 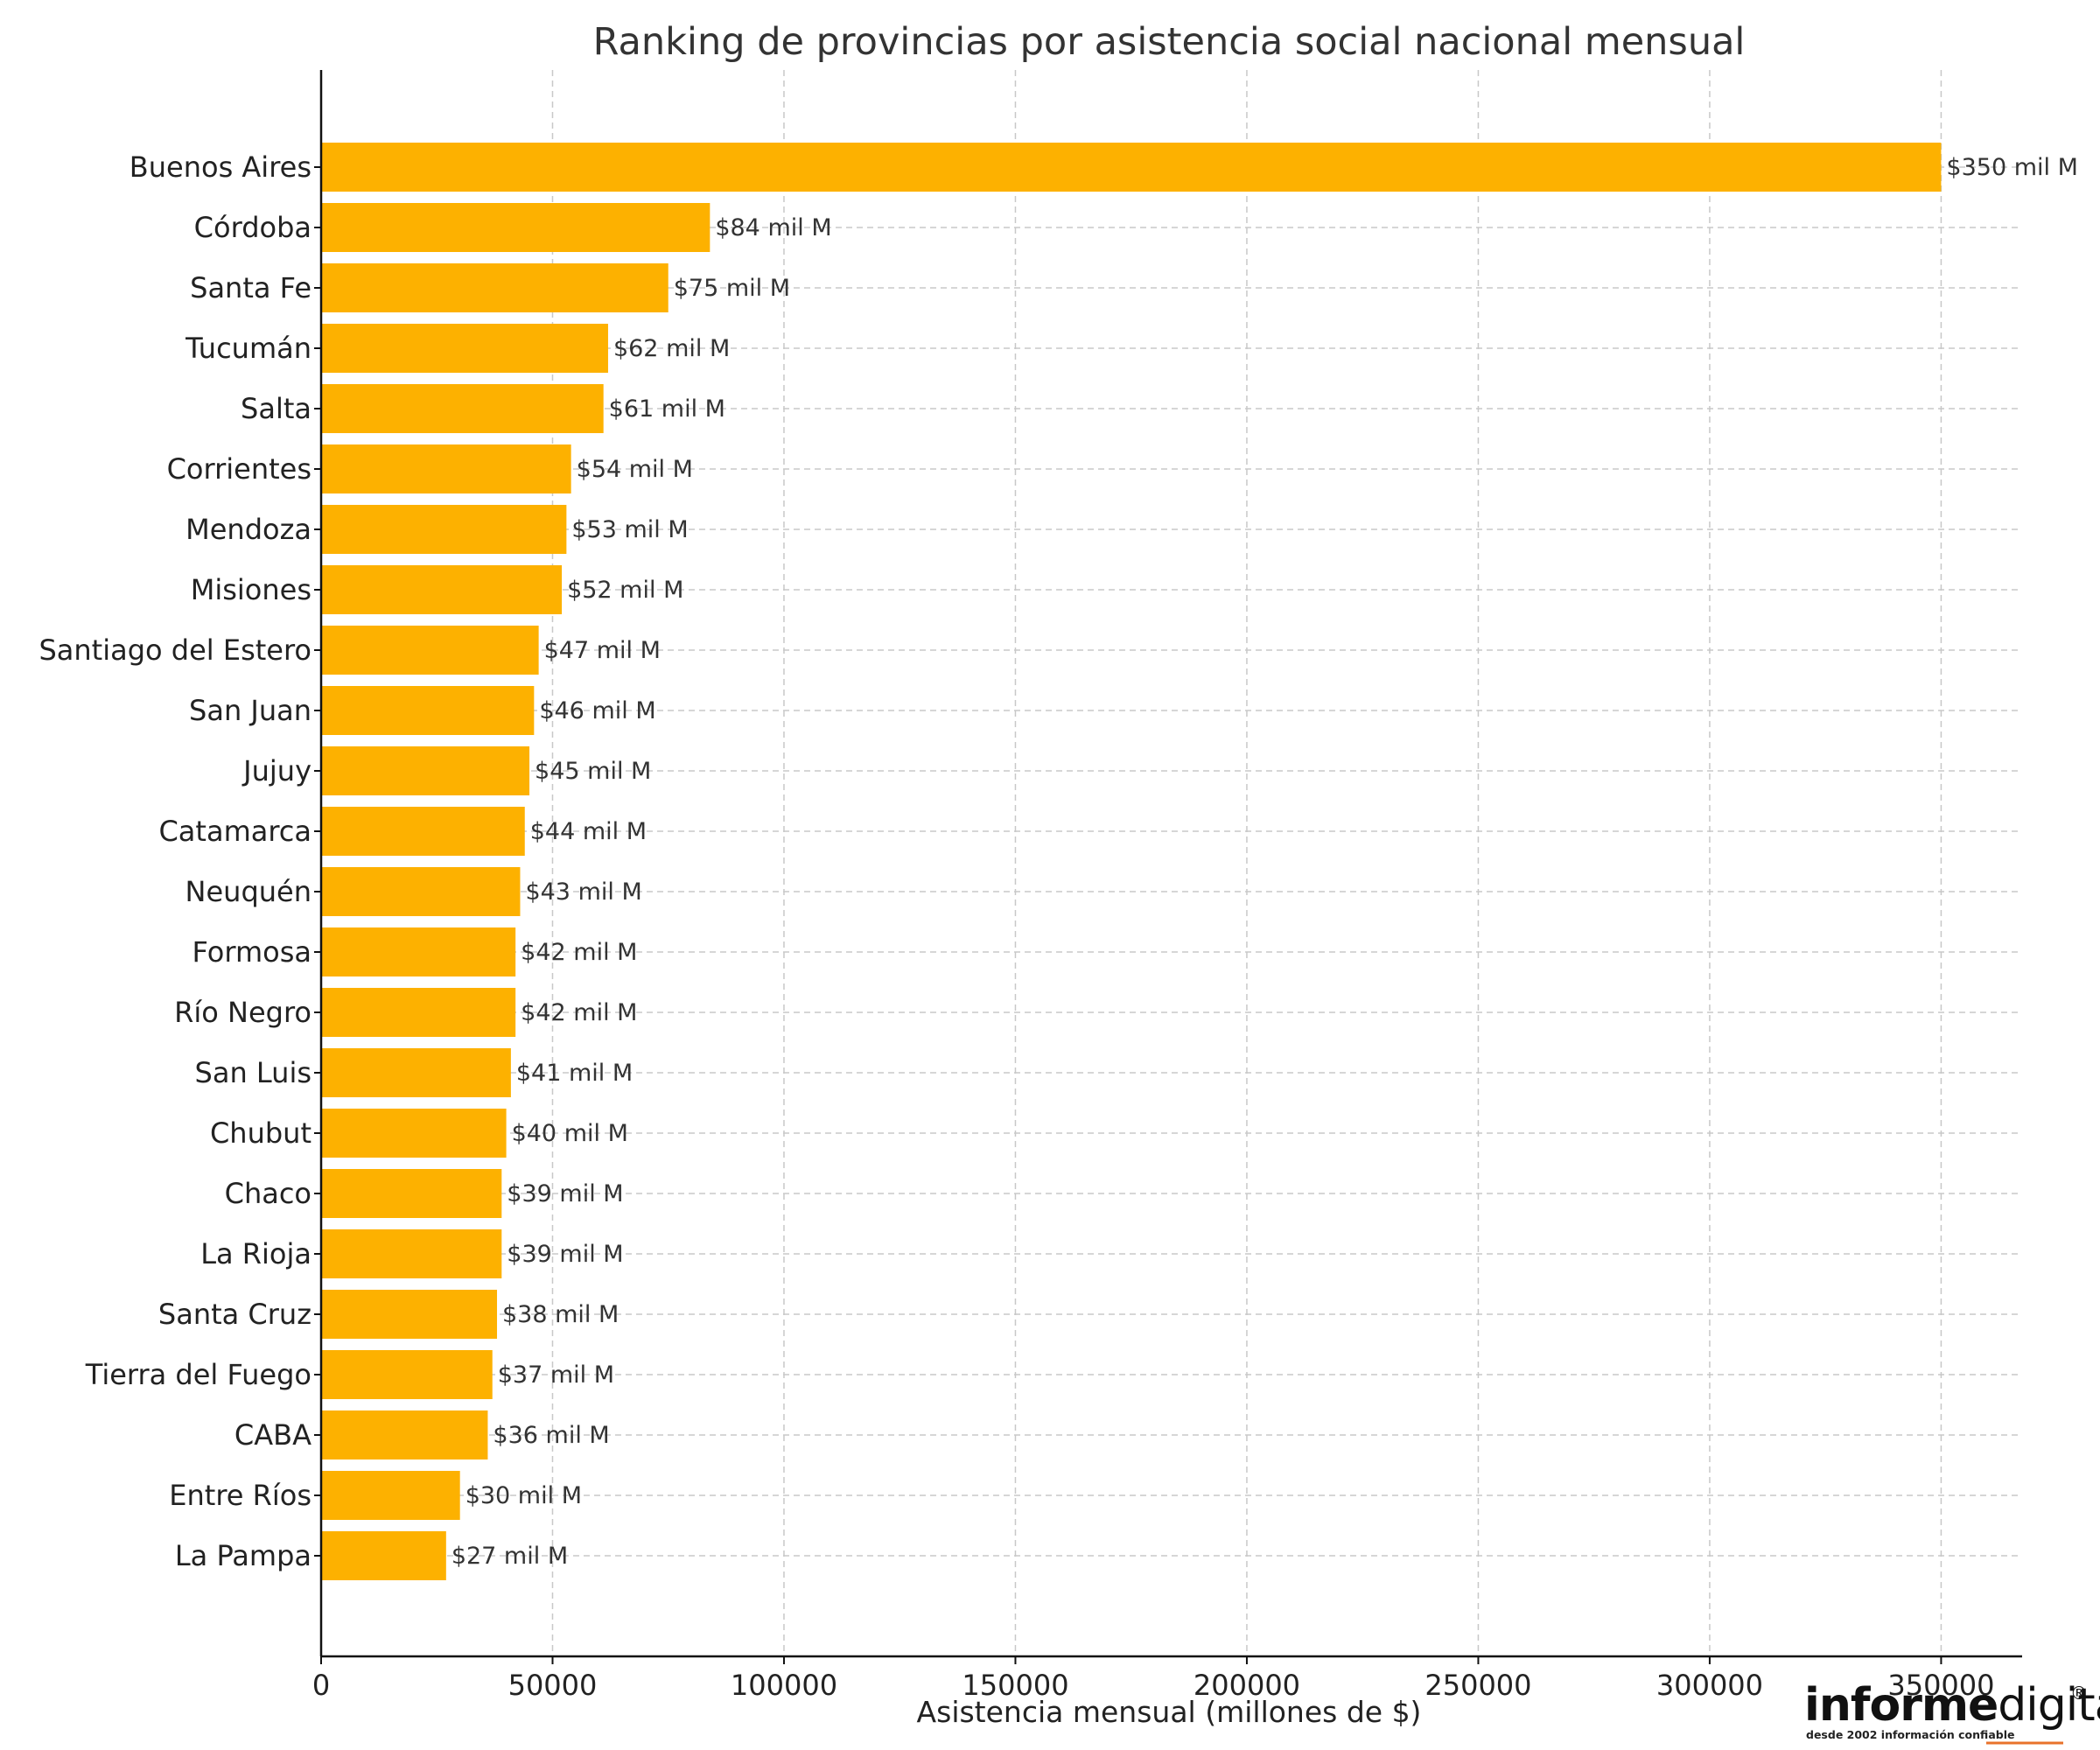 What do you see at coordinates (593, 771) in the screenshot?
I see `data-label: $45 mil M` at bounding box center [593, 771].